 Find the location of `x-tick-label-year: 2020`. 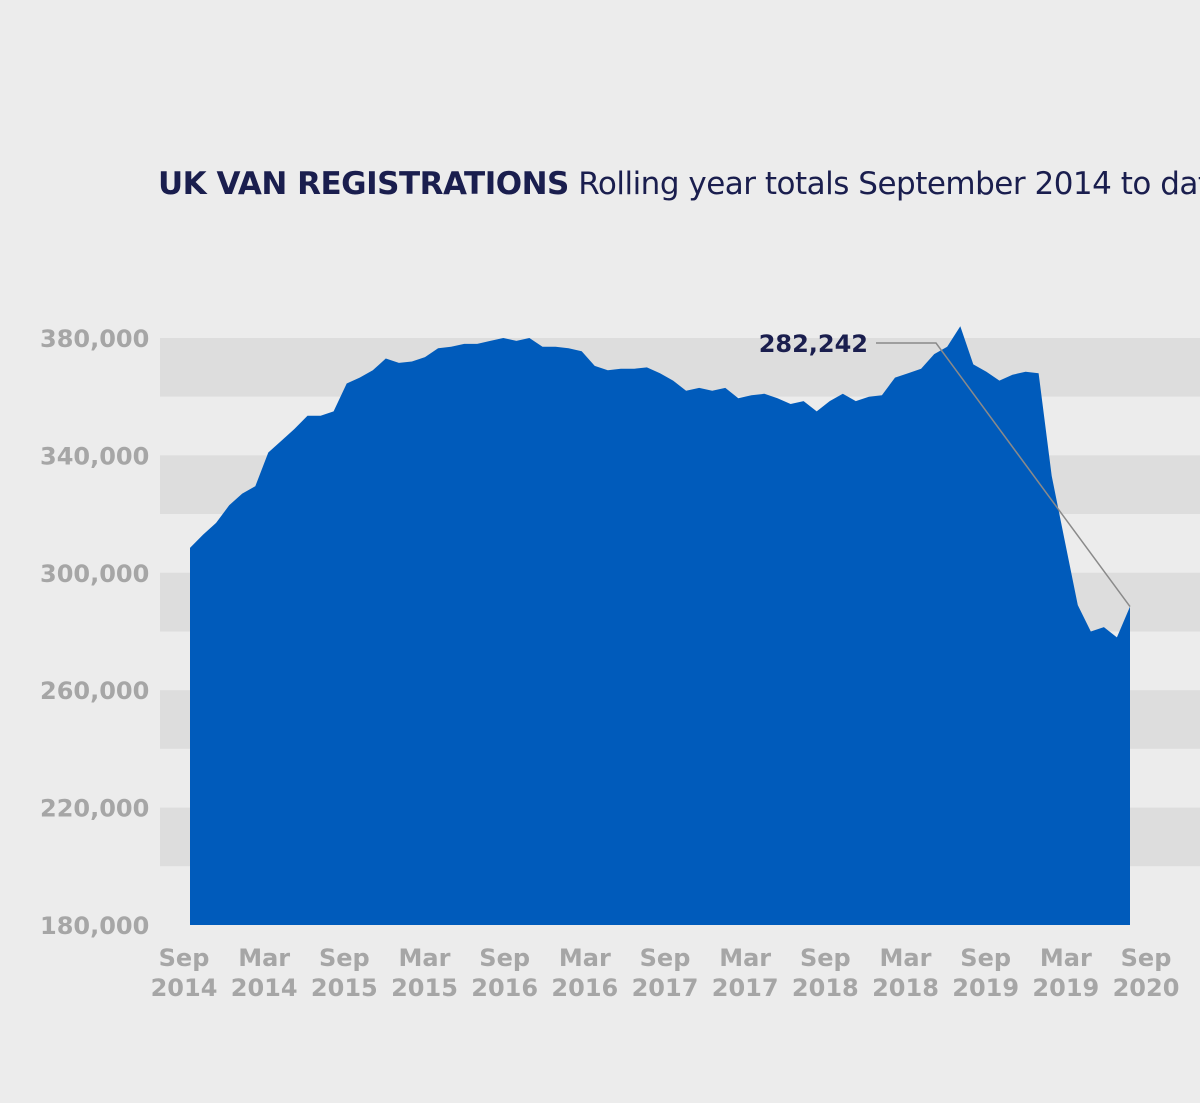

x-tick-label-year: 2020 is located at coordinates (1146, 988).